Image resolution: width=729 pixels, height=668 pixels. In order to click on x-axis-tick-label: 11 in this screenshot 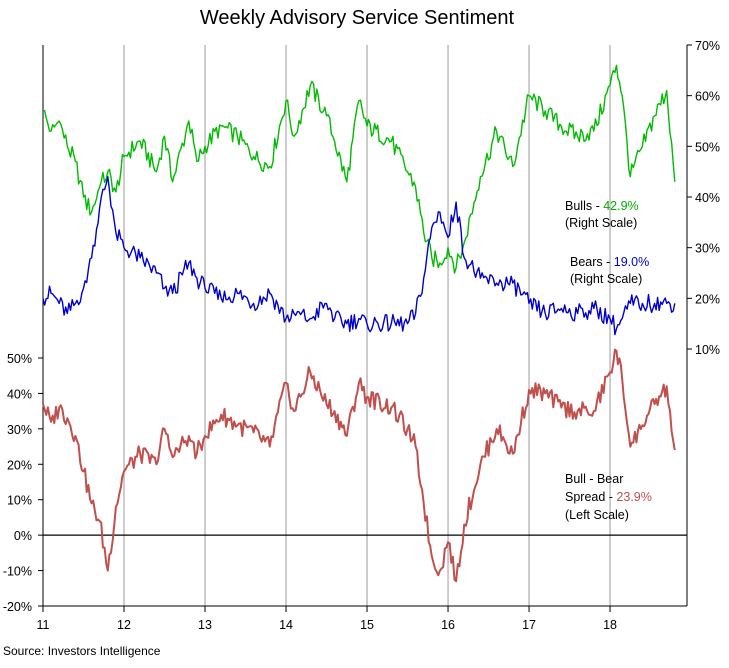, I will do `click(43, 625)`.